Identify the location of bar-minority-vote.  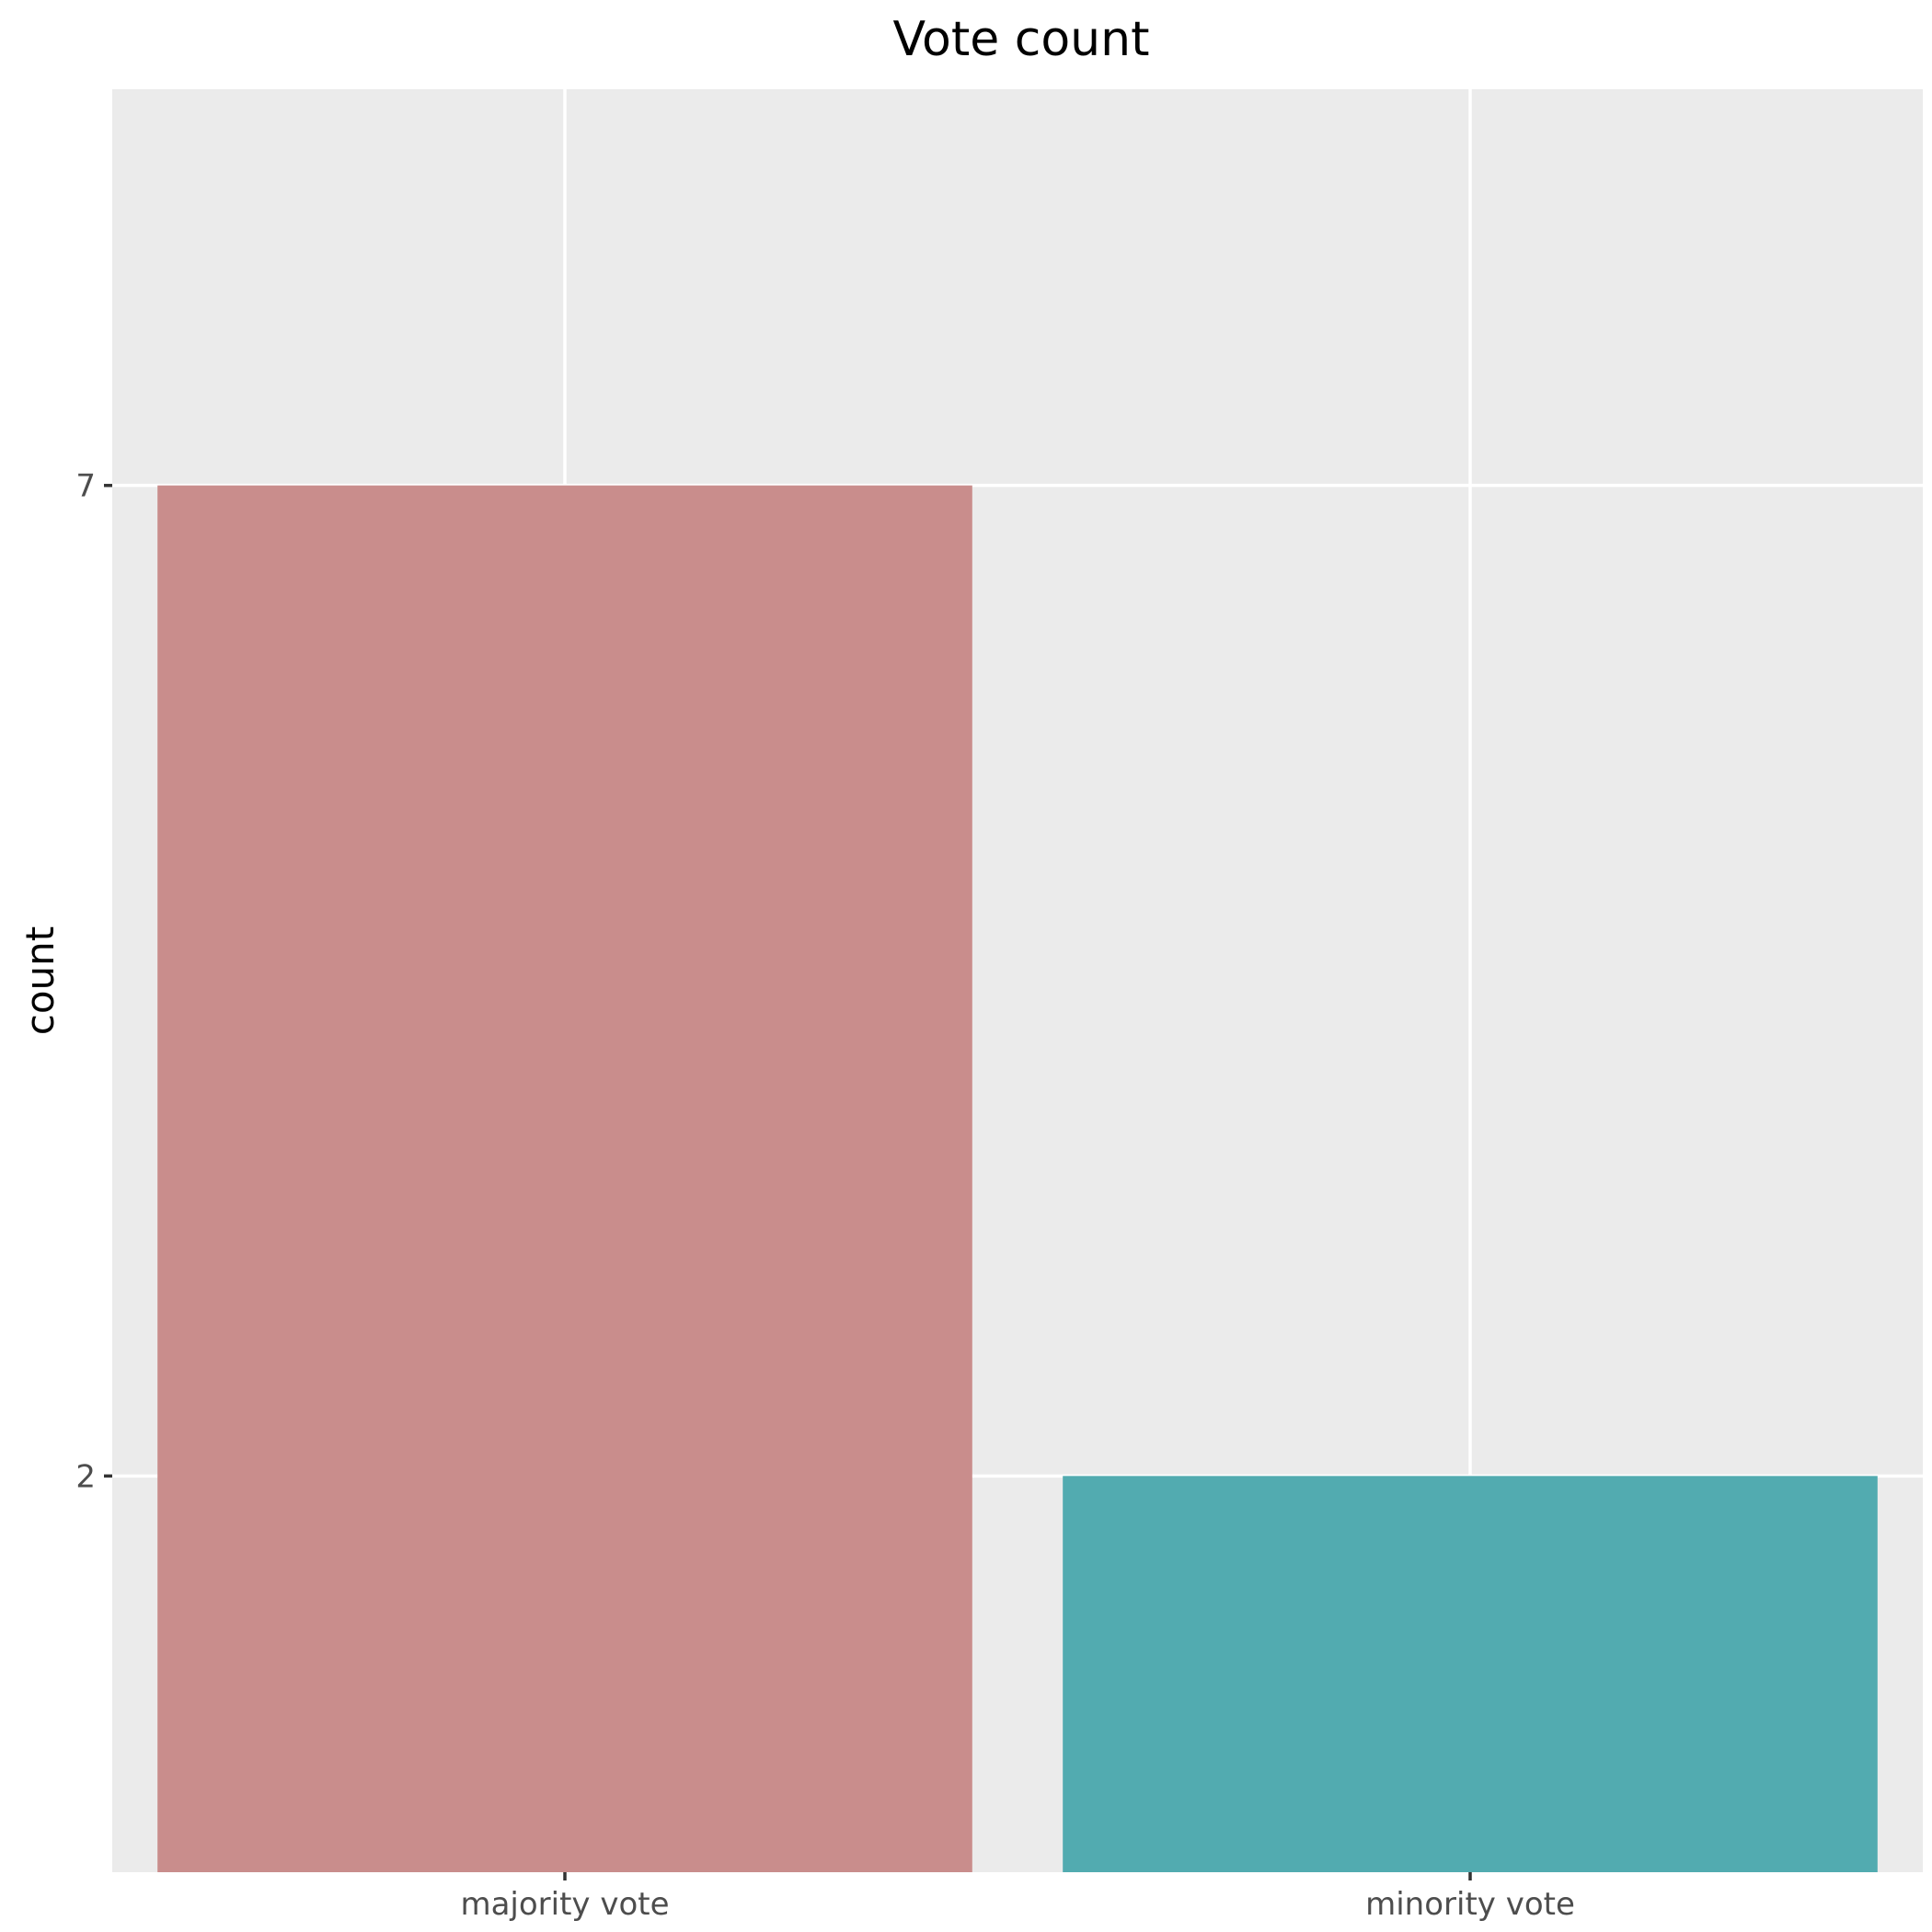
(1470, 1674).